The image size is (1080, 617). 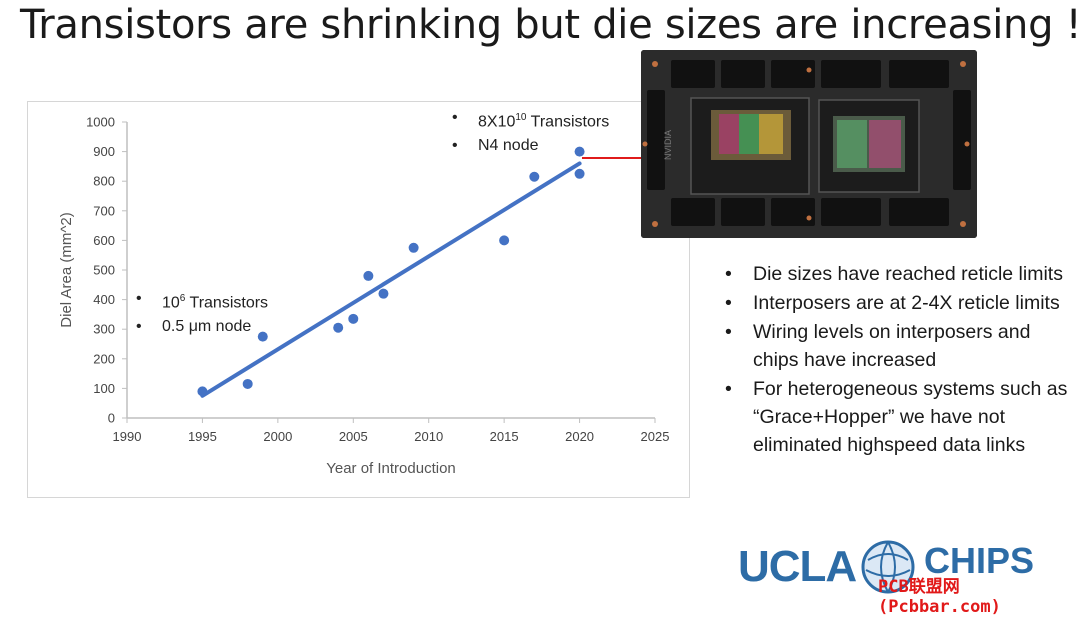 What do you see at coordinates (127, 436) in the screenshot?
I see `x-tick-label: 1990` at bounding box center [127, 436].